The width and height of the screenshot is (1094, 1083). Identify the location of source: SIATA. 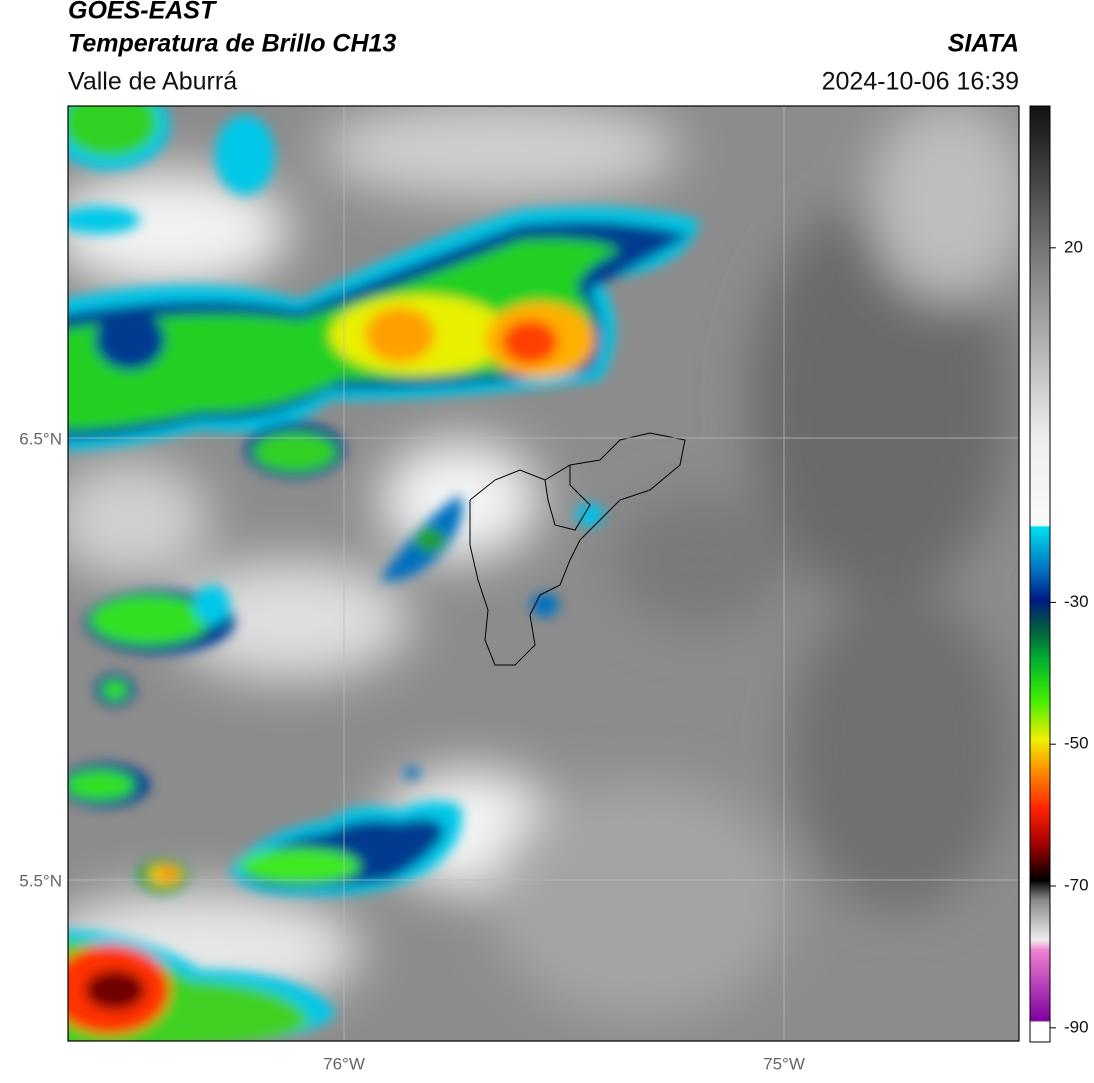
(983, 44).